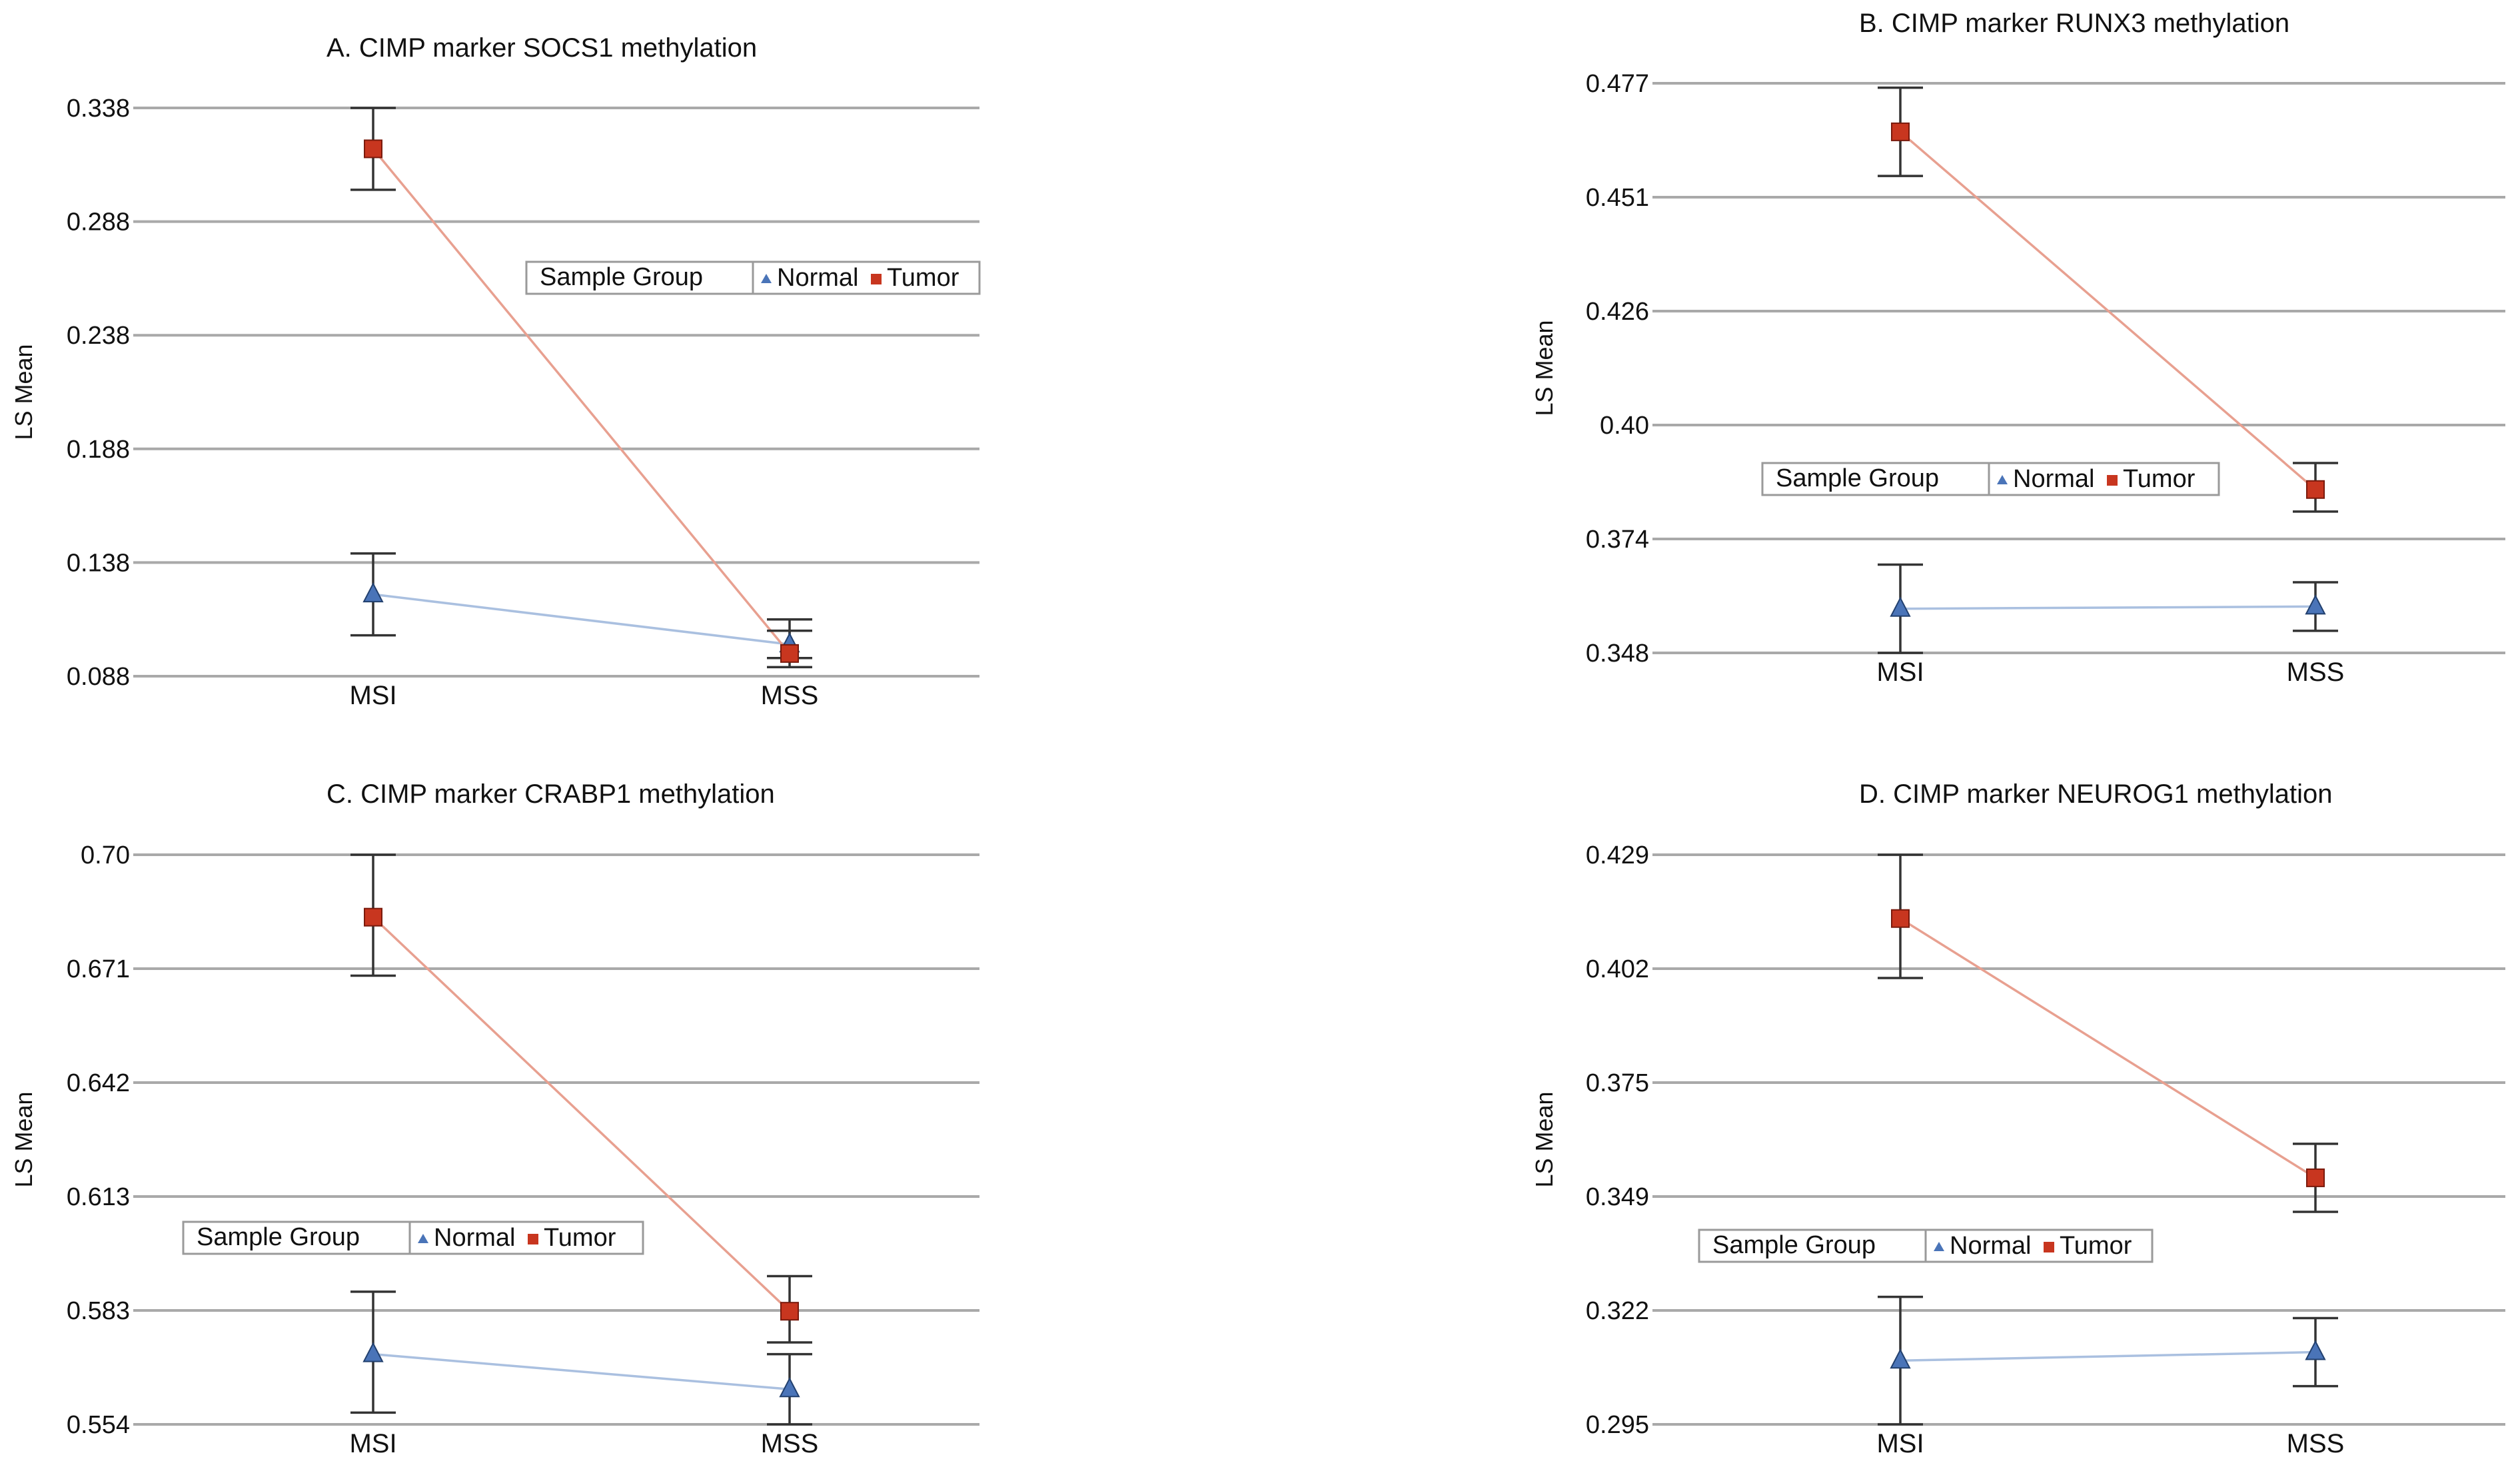 Image resolution: width=2520 pixels, height=1471 pixels. I want to click on y-tick-label: 0.088, so click(98, 677).